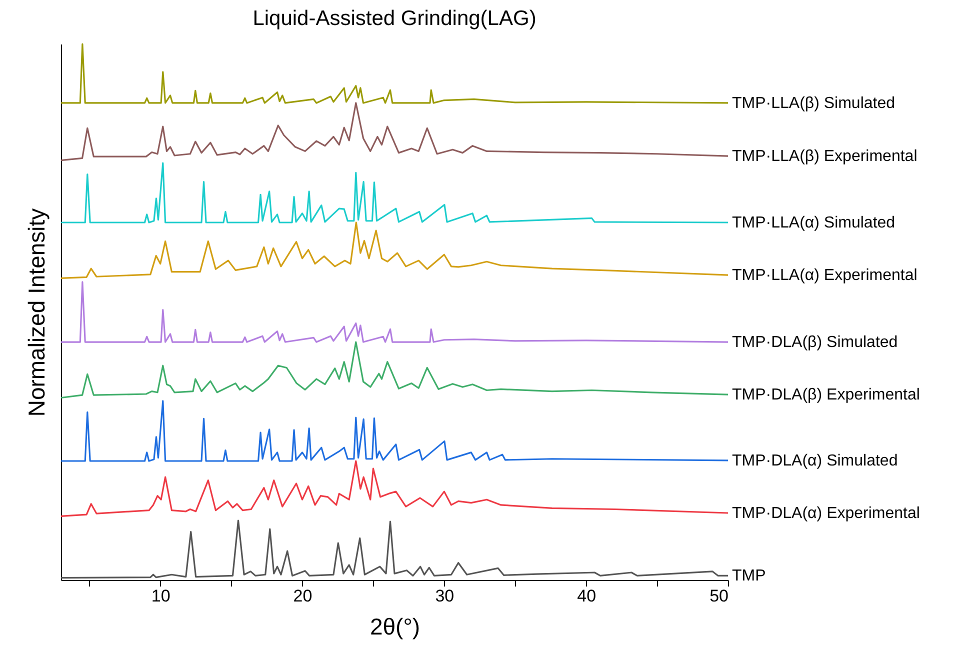 The image size is (964, 666). I want to click on series-label: TMP·LLA(β) Simulated, so click(814, 103).